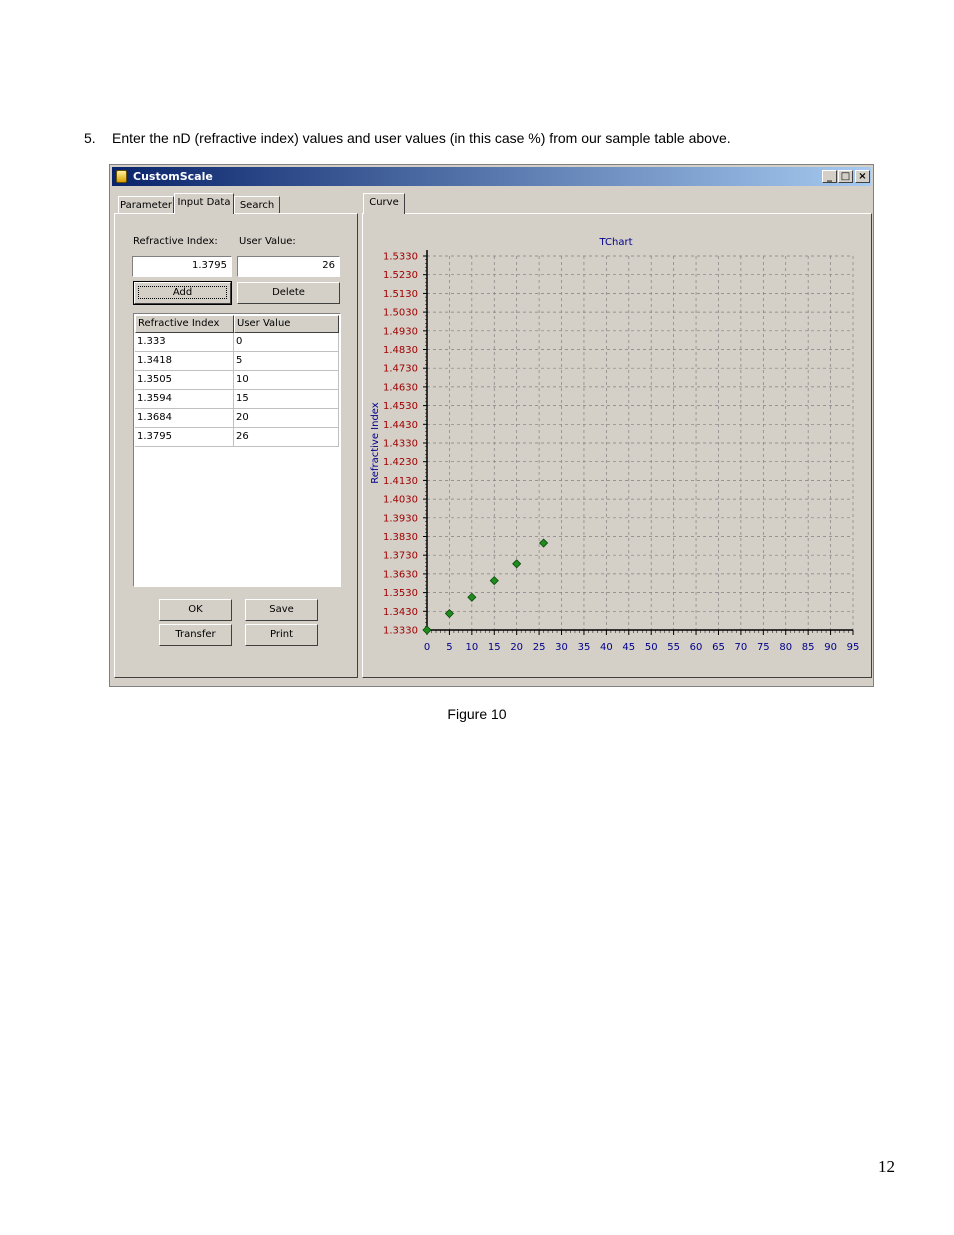  What do you see at coordinates (642, 647) in the screenshot?
I see `x-ticks: 0 5 10 15 20 25 30 35 40 45 50 55 60 65 70 75 80 85 90 95` at bounding box center [642, 647].